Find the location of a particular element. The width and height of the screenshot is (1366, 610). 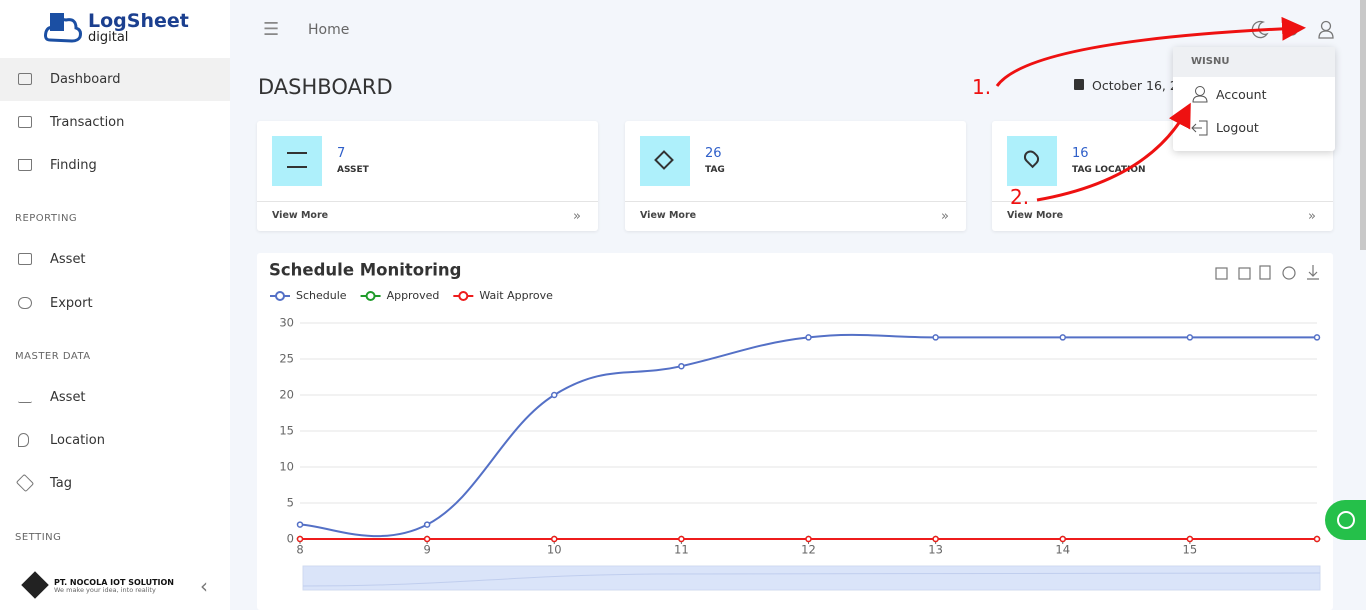

logo-subtitle: digital is located at coordinates (108, 37).